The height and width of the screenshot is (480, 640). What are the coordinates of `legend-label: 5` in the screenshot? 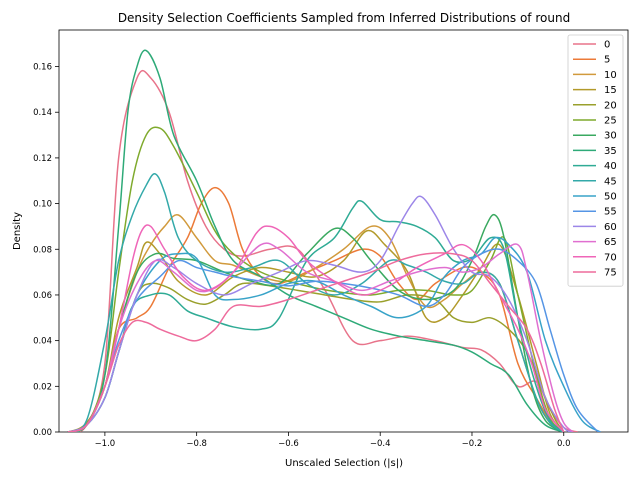 It's located at (607, 60).